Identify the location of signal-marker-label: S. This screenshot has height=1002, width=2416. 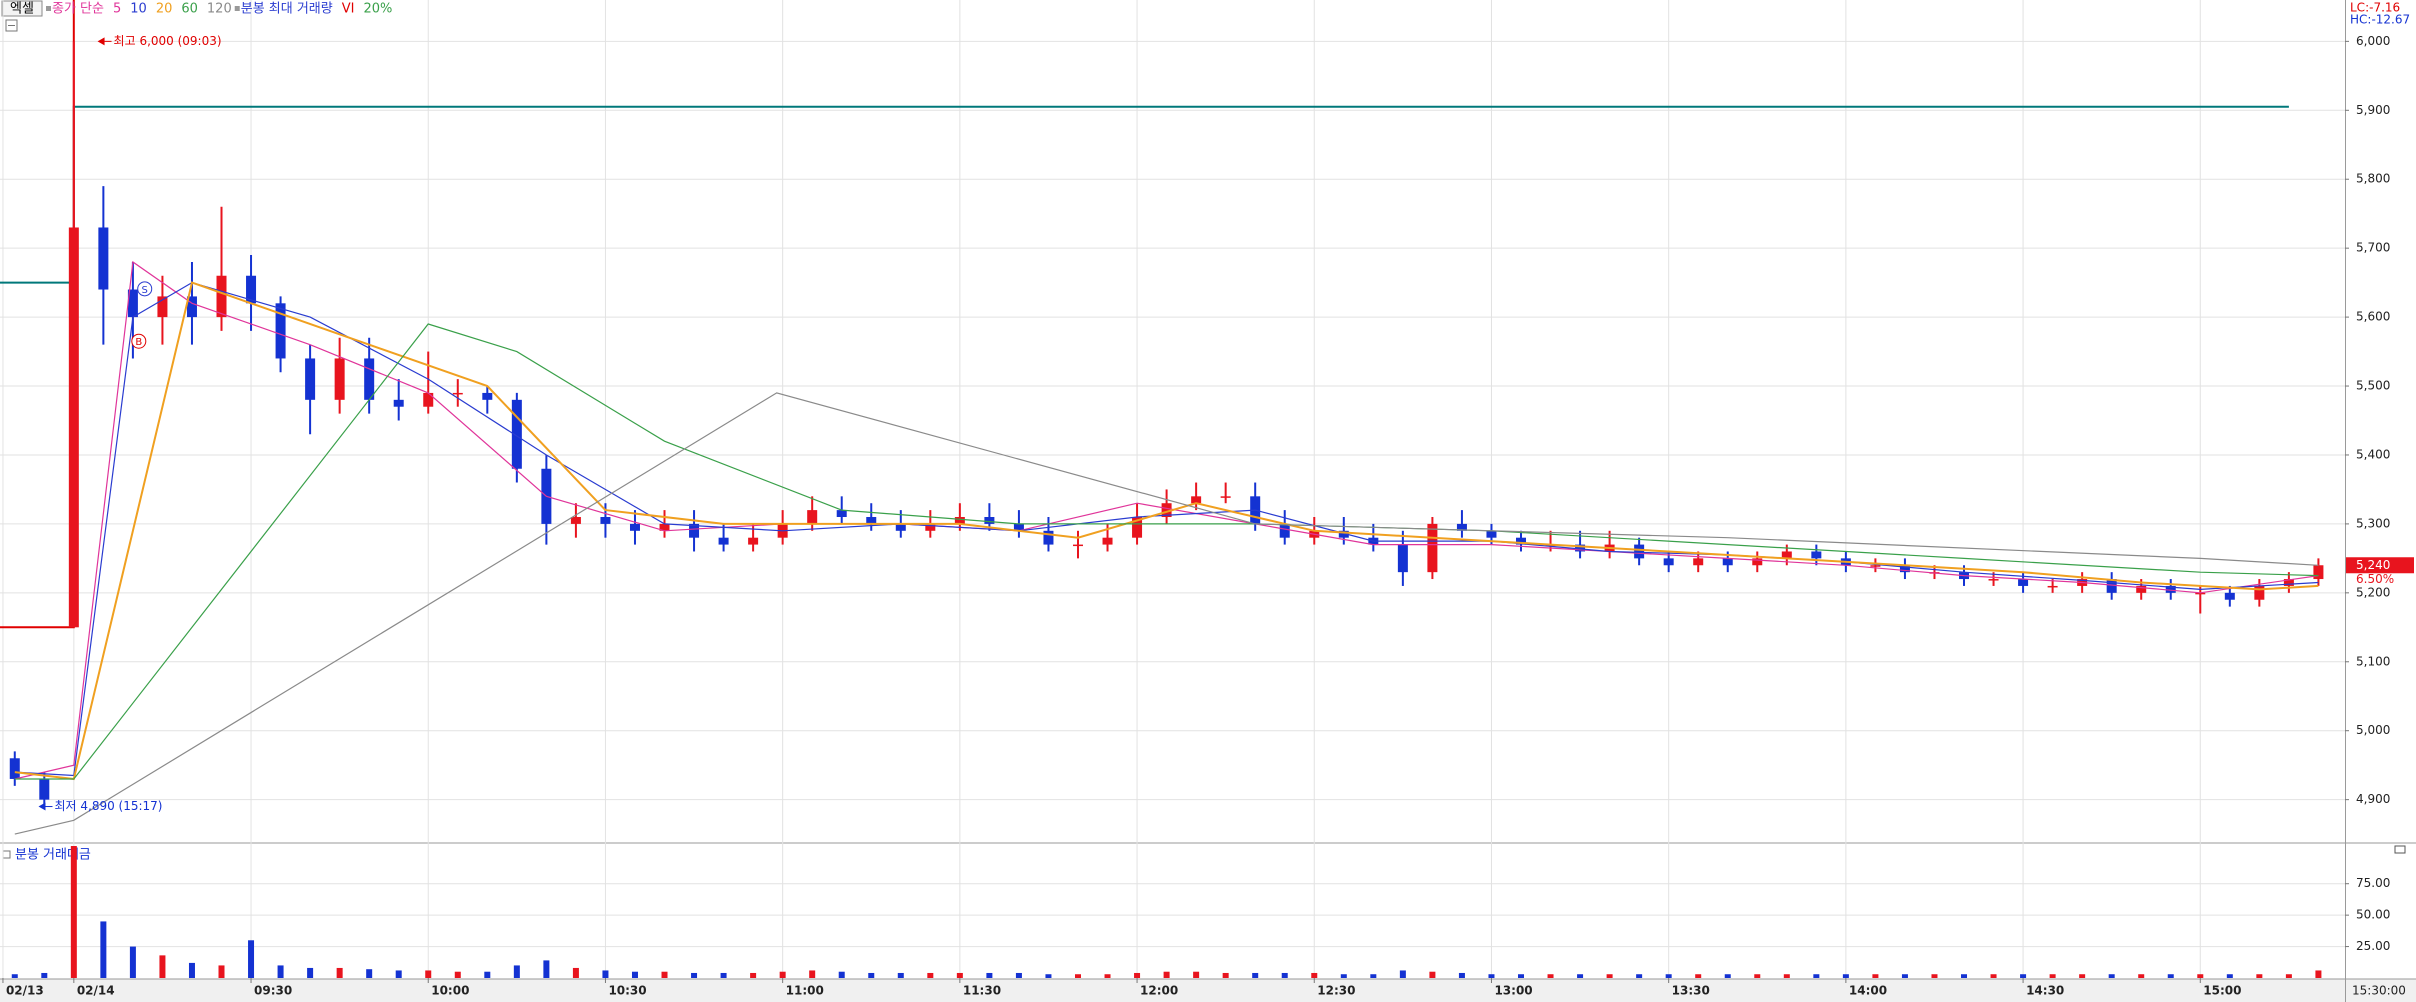
(145, 290).